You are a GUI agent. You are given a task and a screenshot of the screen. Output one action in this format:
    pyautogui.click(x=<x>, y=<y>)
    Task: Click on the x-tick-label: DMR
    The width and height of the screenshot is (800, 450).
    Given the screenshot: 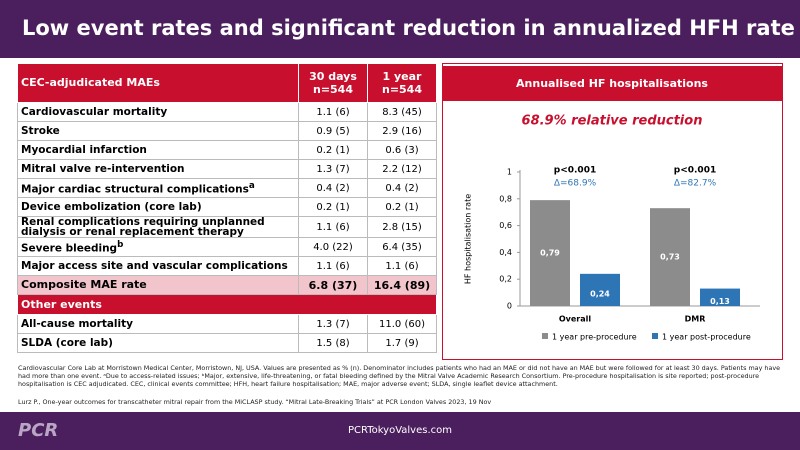 What is the action you would take?
    pyautogui.click(x=695, y=319)
    